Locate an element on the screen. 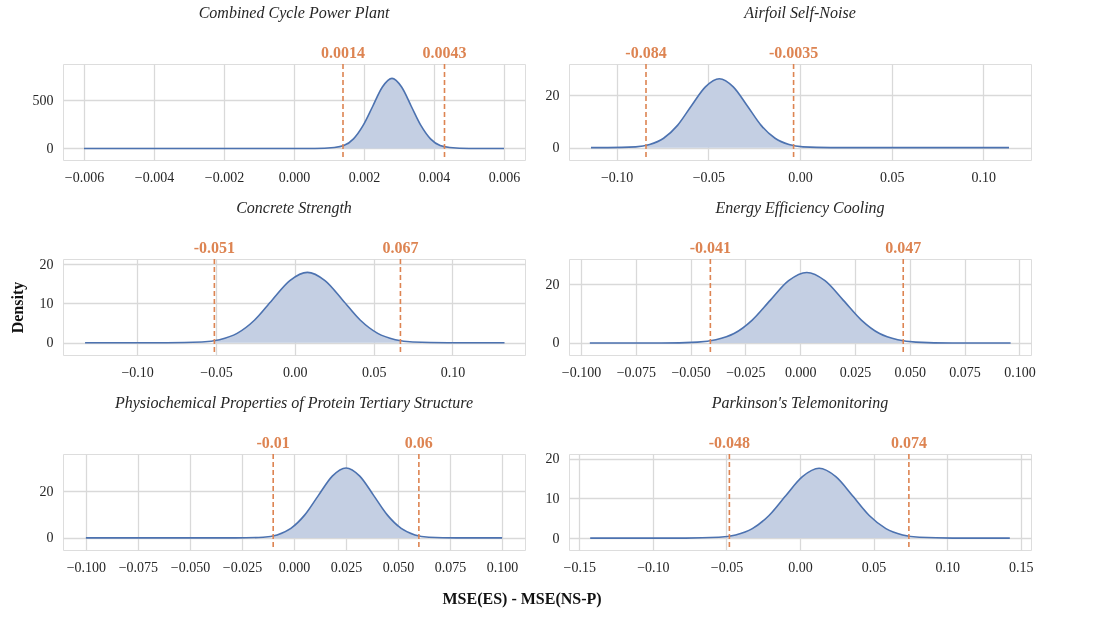 This screenshot has height=639, width=1120. chart-title: Parkinson's Telemonitoring is located at coordinates (799, 403).